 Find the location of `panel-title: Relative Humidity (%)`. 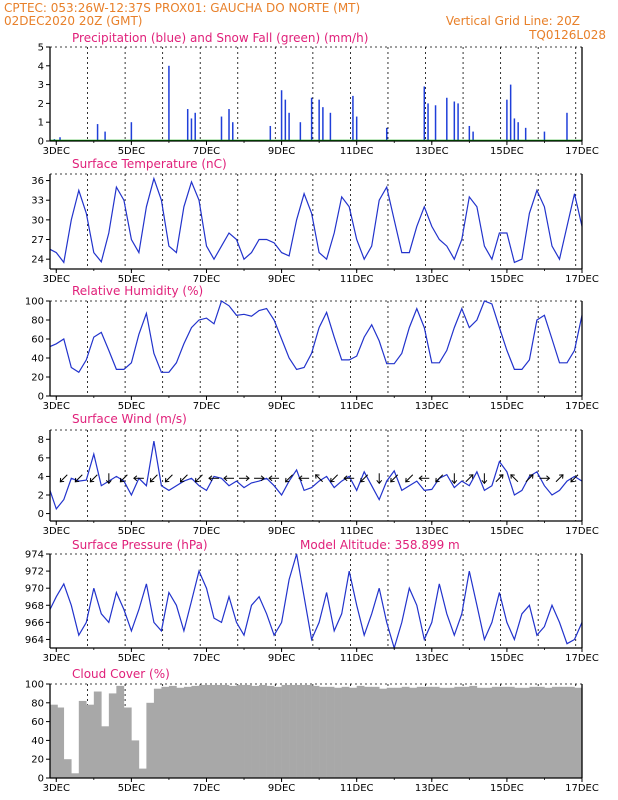

panel-title: Relative Humidity (%) is located at coordinates (137, 291).